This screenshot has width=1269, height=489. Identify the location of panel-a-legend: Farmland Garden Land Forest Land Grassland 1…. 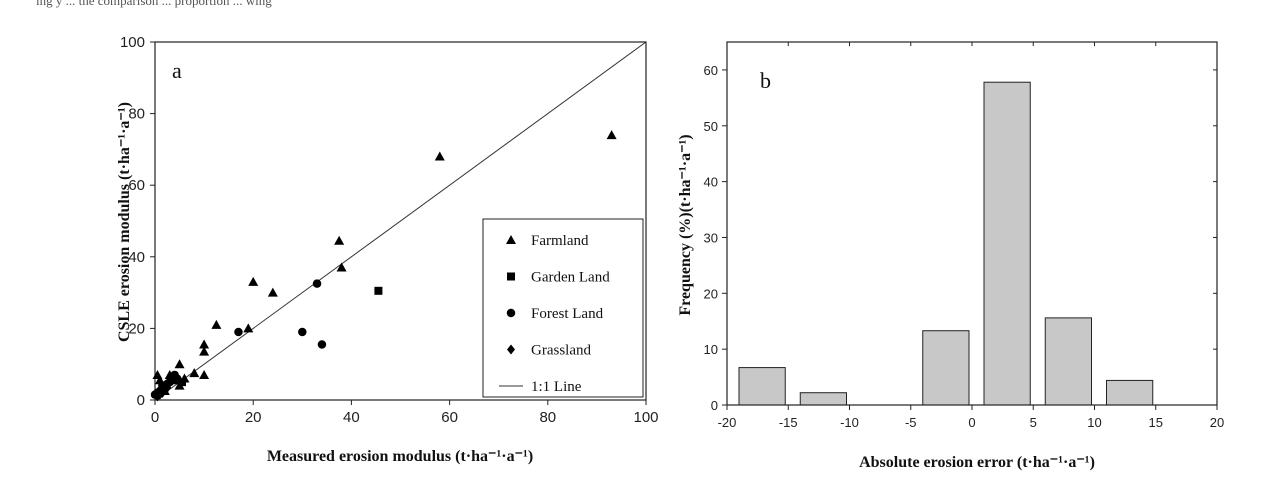
(563, 308).